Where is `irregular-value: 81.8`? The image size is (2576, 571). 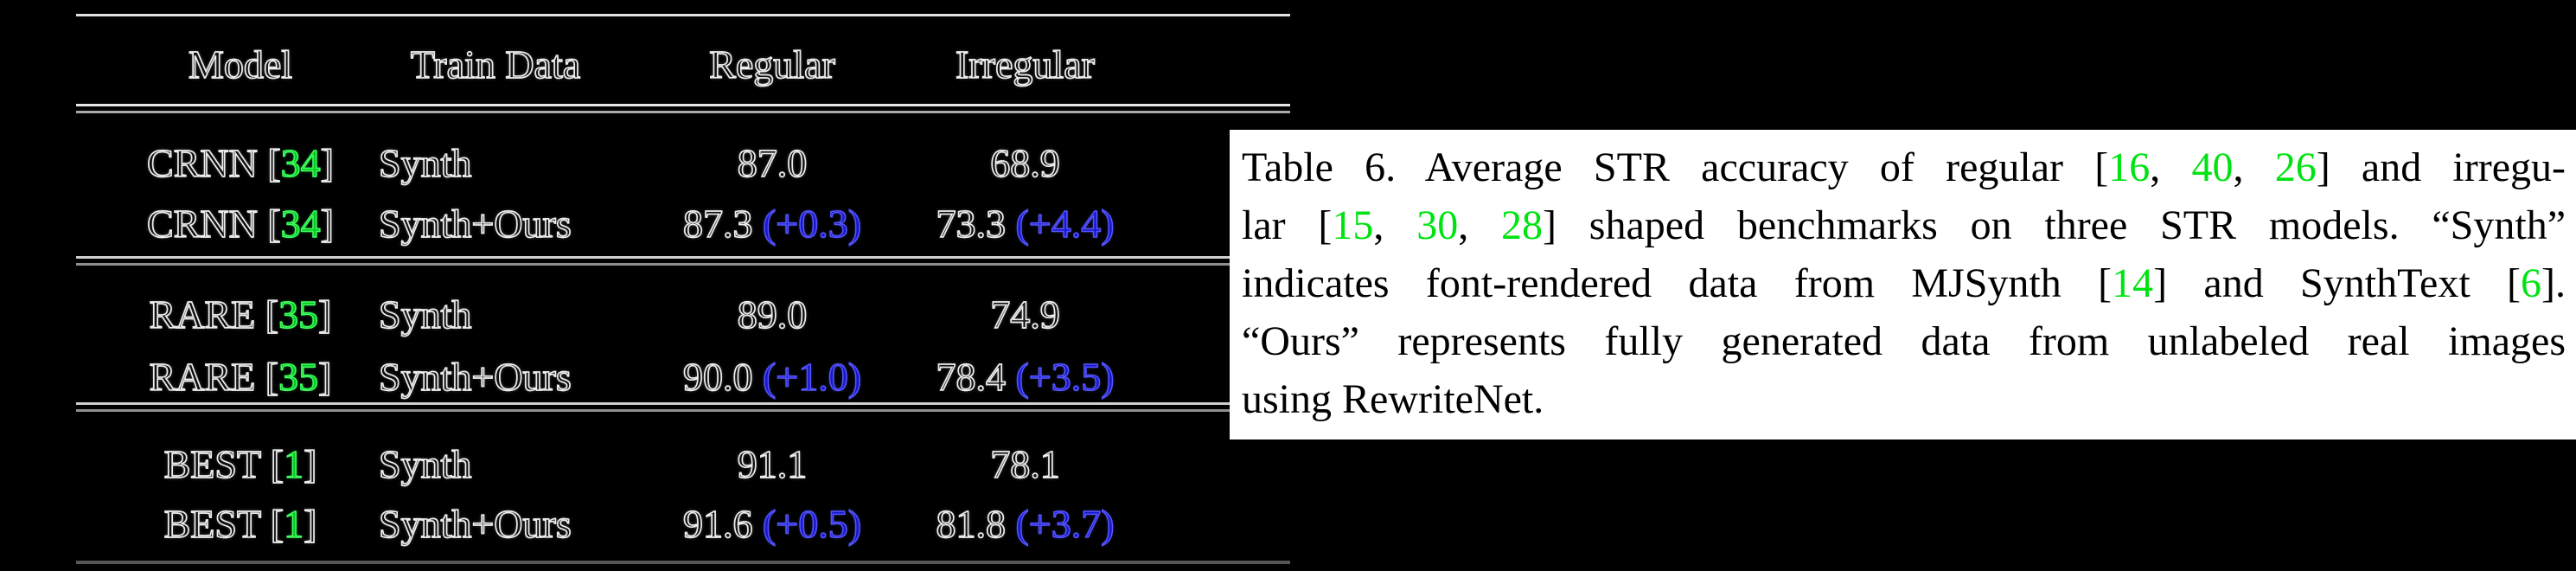 irregular-value: 81.8 is located at coordinates (972, 524).